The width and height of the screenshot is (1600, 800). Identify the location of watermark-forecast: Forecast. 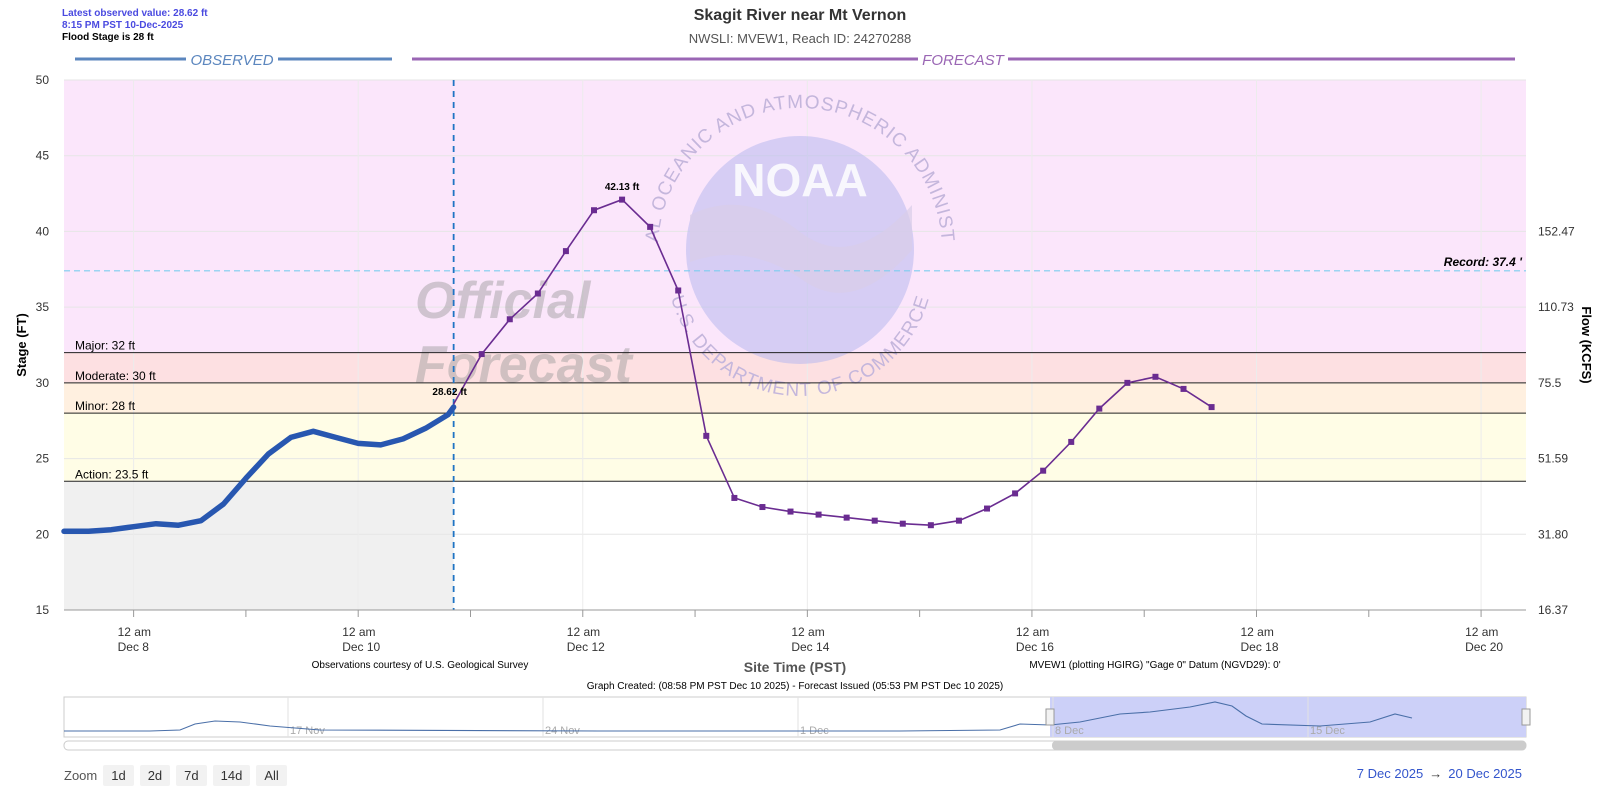
(524, 365).